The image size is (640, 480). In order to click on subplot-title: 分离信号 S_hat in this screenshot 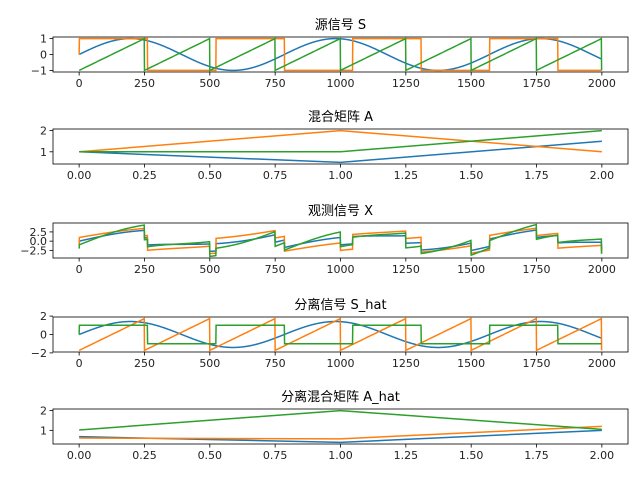, I will do `click(340, 305)`.